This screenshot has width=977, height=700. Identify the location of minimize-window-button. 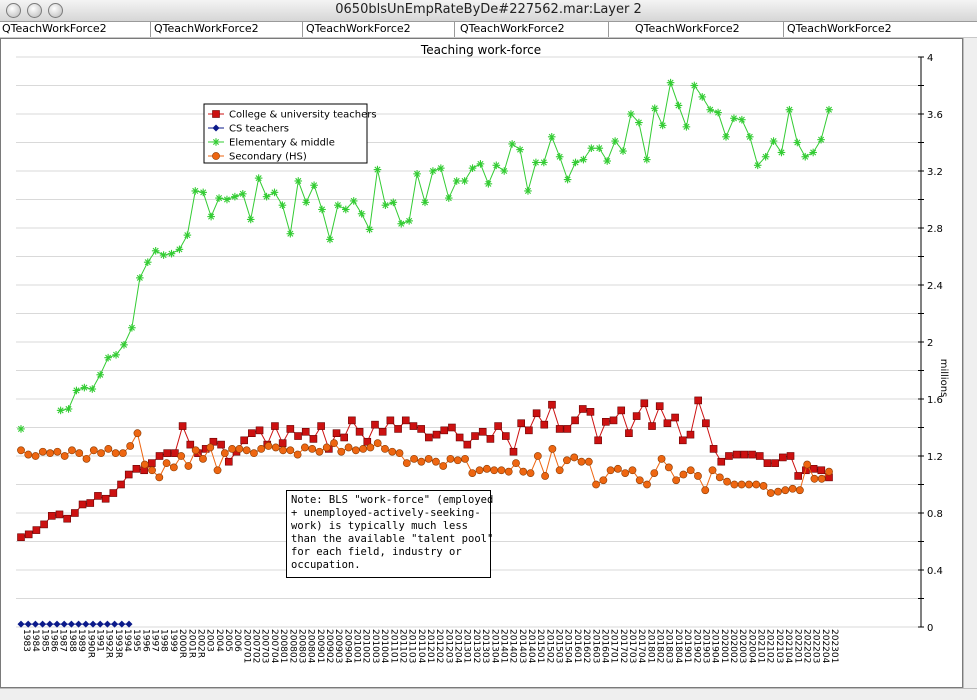
(34, 10).